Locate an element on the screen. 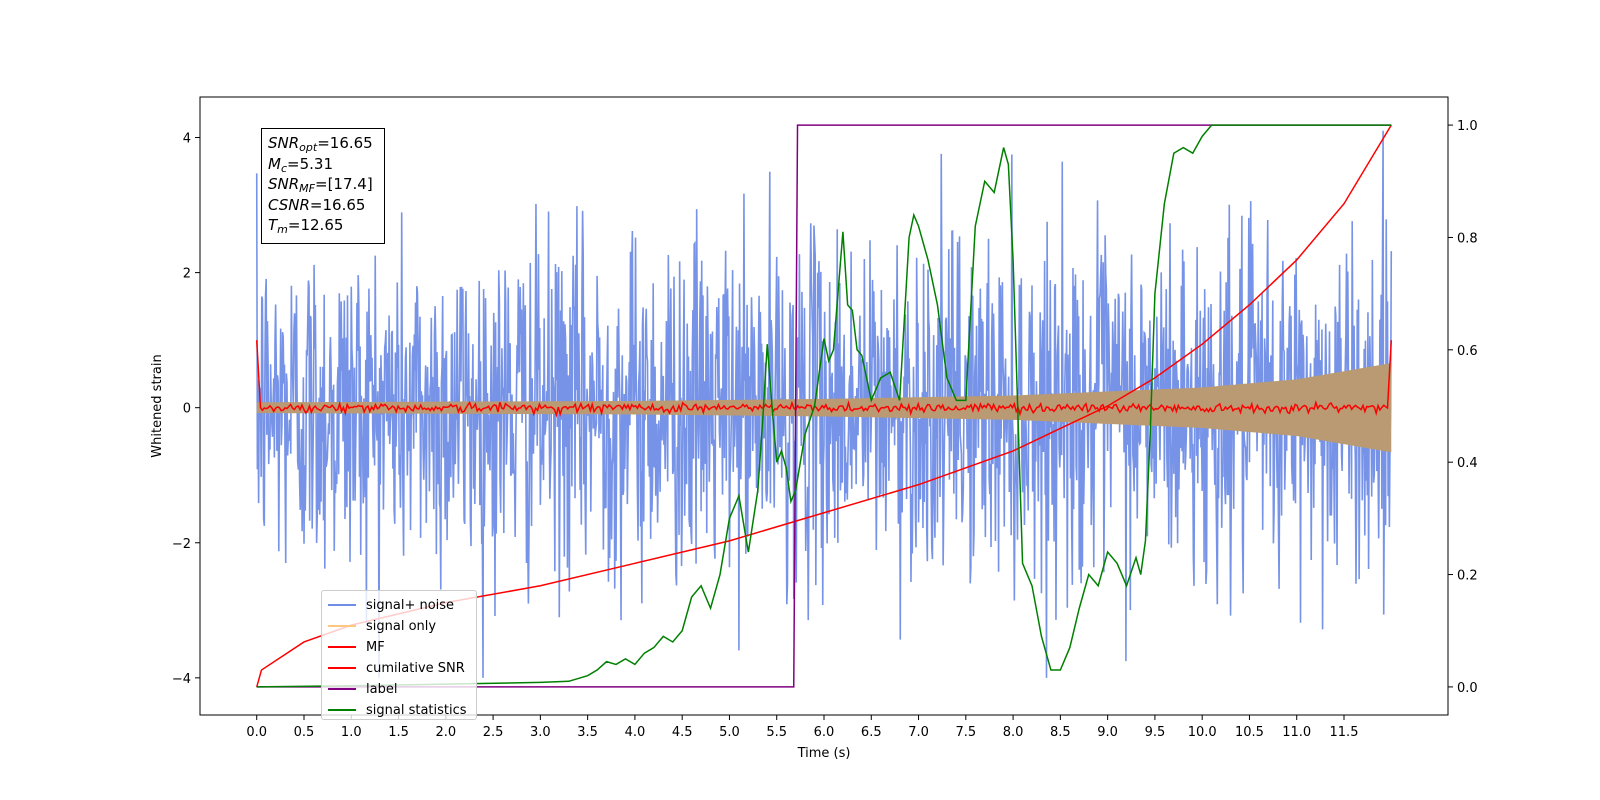  legend-item-mf: MF is located at coordinates (356, 647).